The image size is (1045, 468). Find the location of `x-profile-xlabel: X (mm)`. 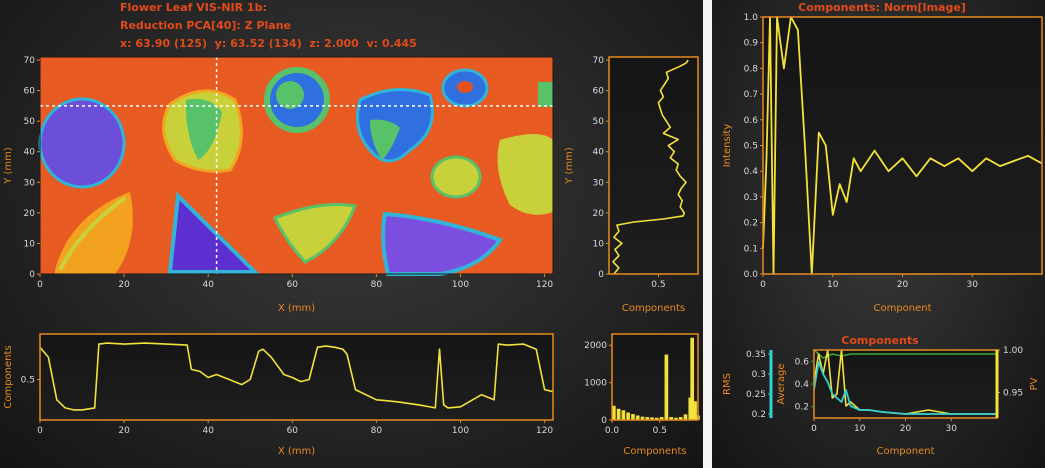

x-profile-xlabel: X (mm) is located at coordinates (296, 451).